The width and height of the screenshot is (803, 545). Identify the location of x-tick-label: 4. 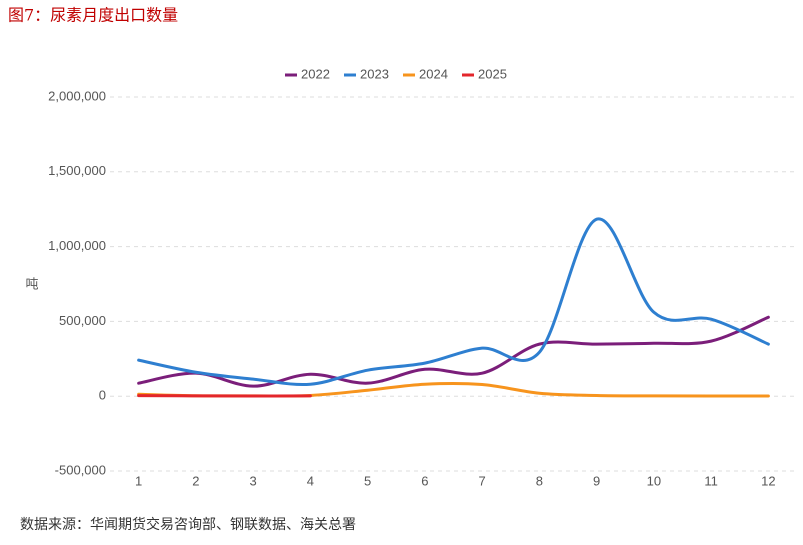
(310, 480).